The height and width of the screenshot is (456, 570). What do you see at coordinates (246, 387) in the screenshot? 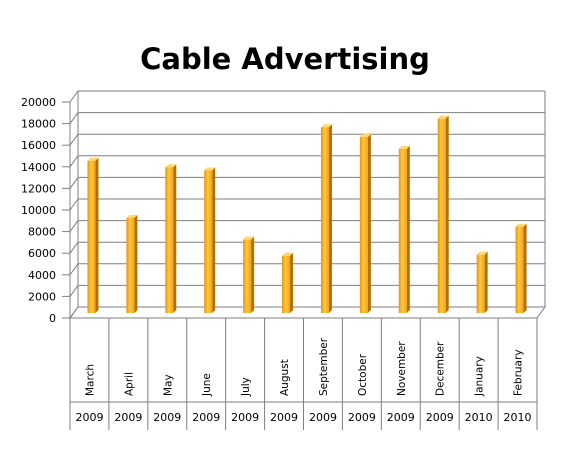
I see `x-category-label: July` at bounding box center [246, 387].